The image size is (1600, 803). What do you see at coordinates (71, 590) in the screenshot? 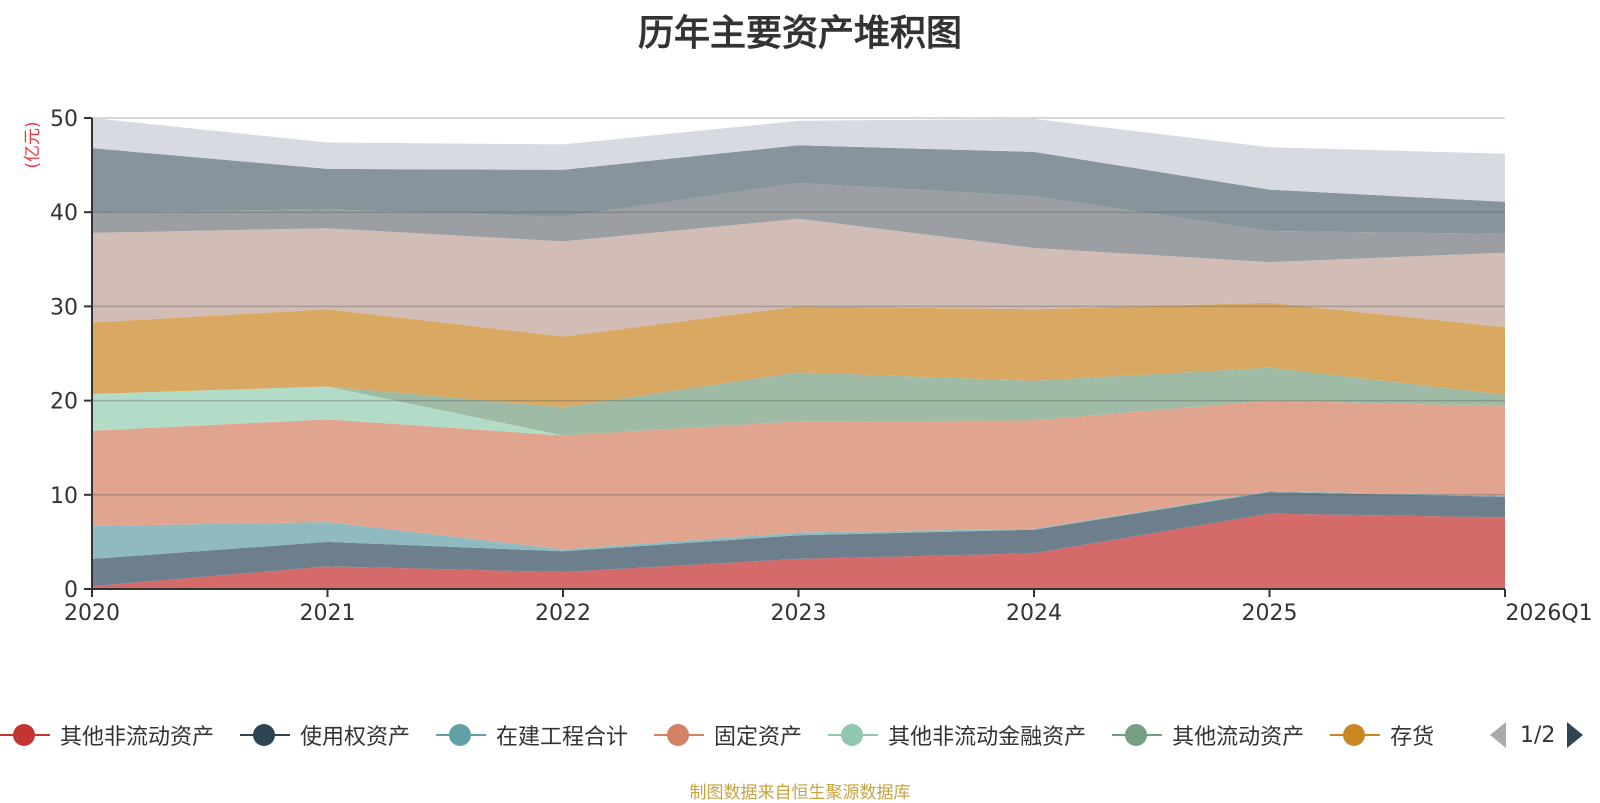
I see `y-tick-label: 0` at bounding box center [71, 590].